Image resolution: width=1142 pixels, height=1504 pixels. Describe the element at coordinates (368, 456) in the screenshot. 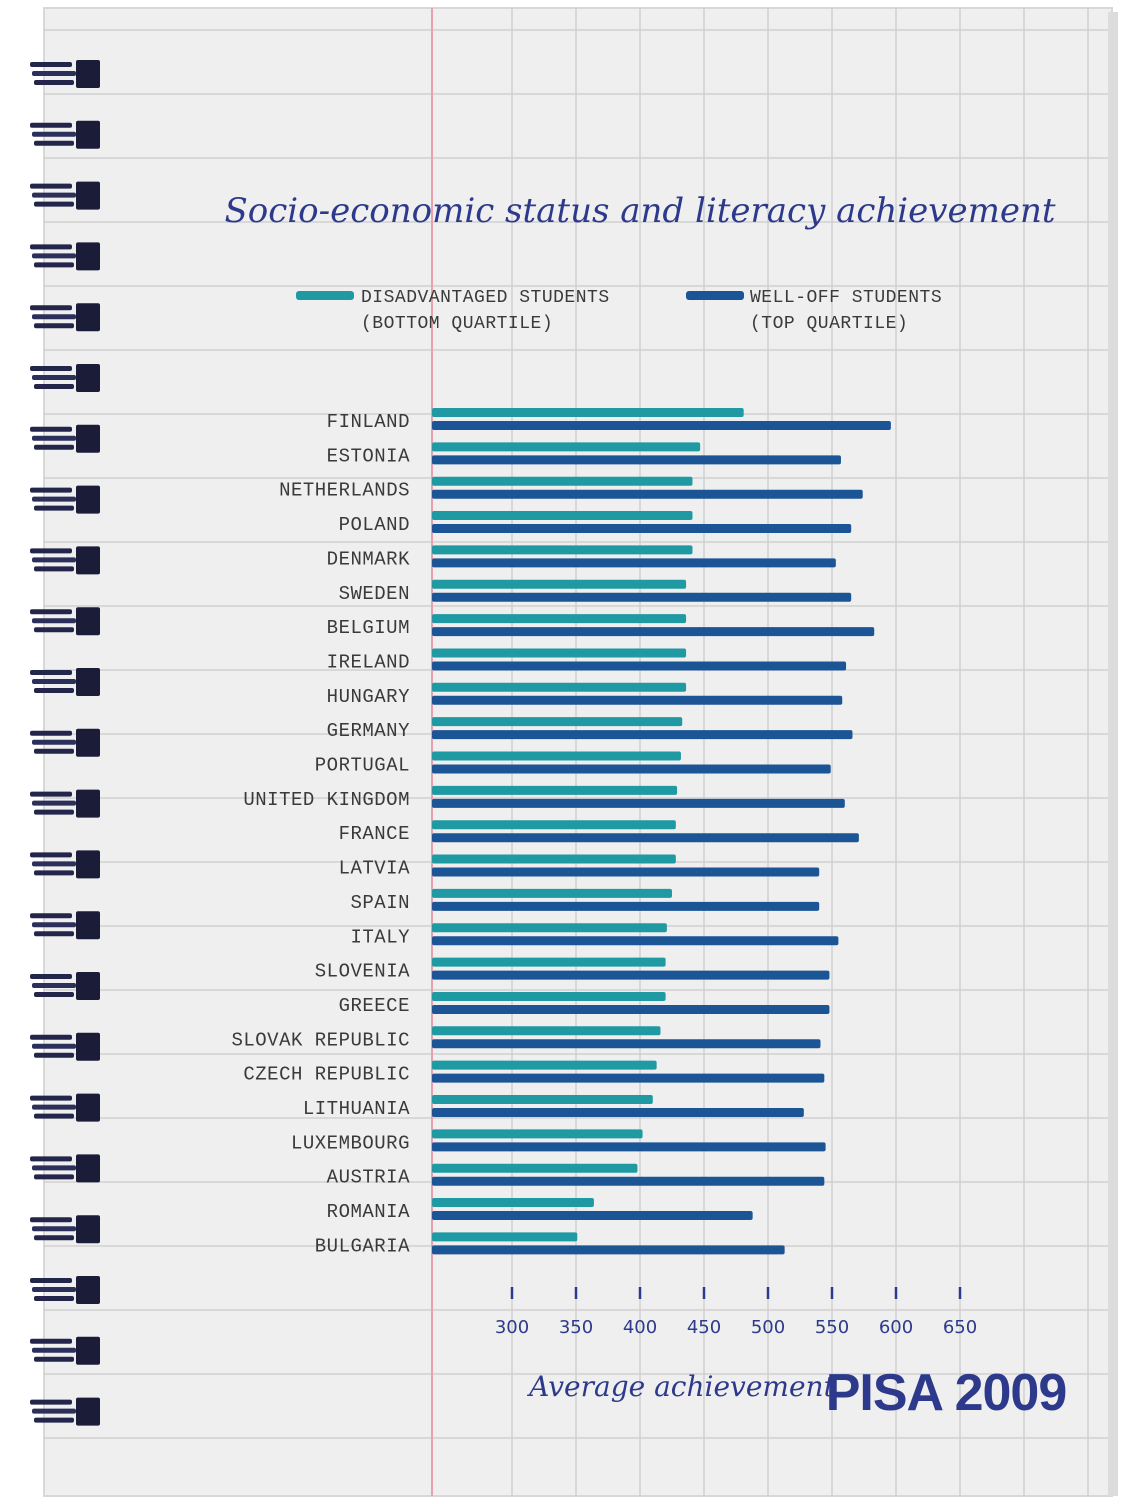

I see `category-label: ESTONIA` at that location.